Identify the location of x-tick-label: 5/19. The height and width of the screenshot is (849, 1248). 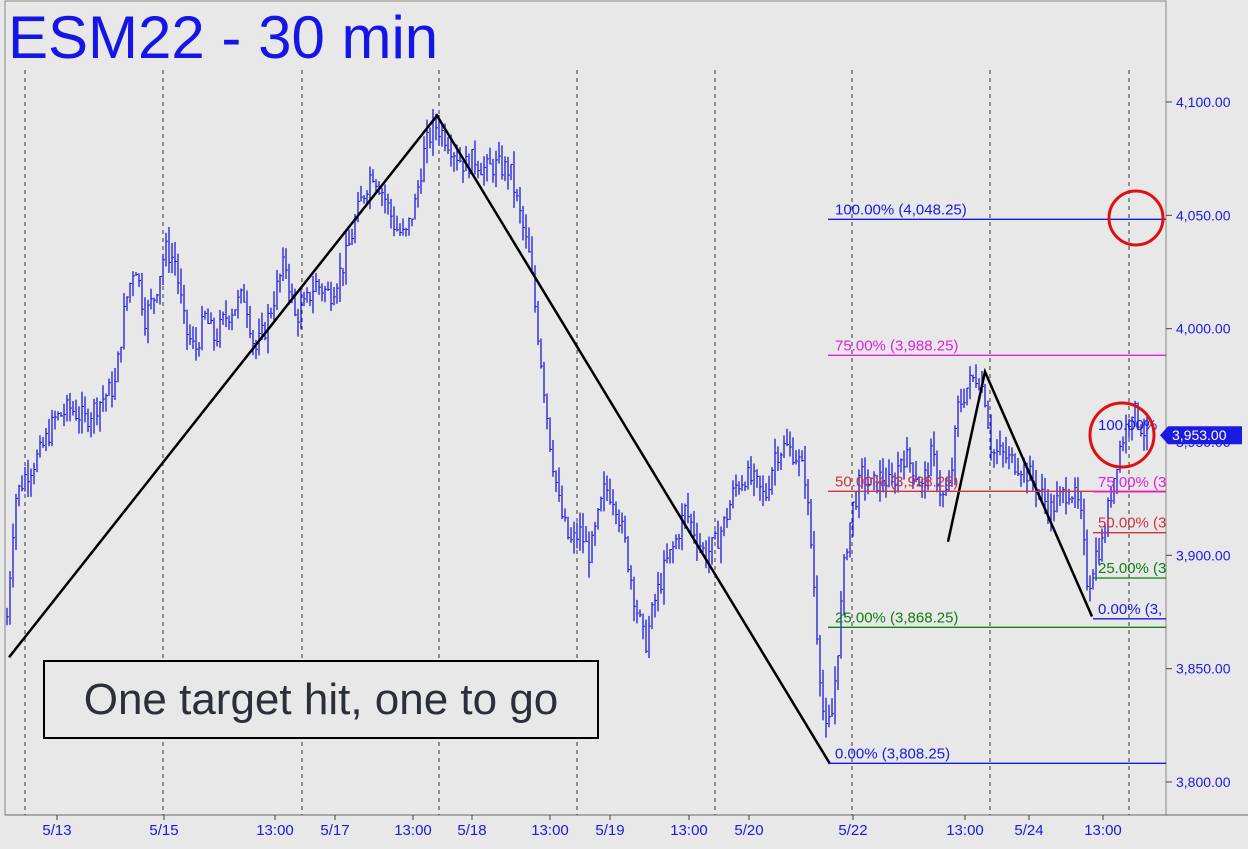
(609, 830).